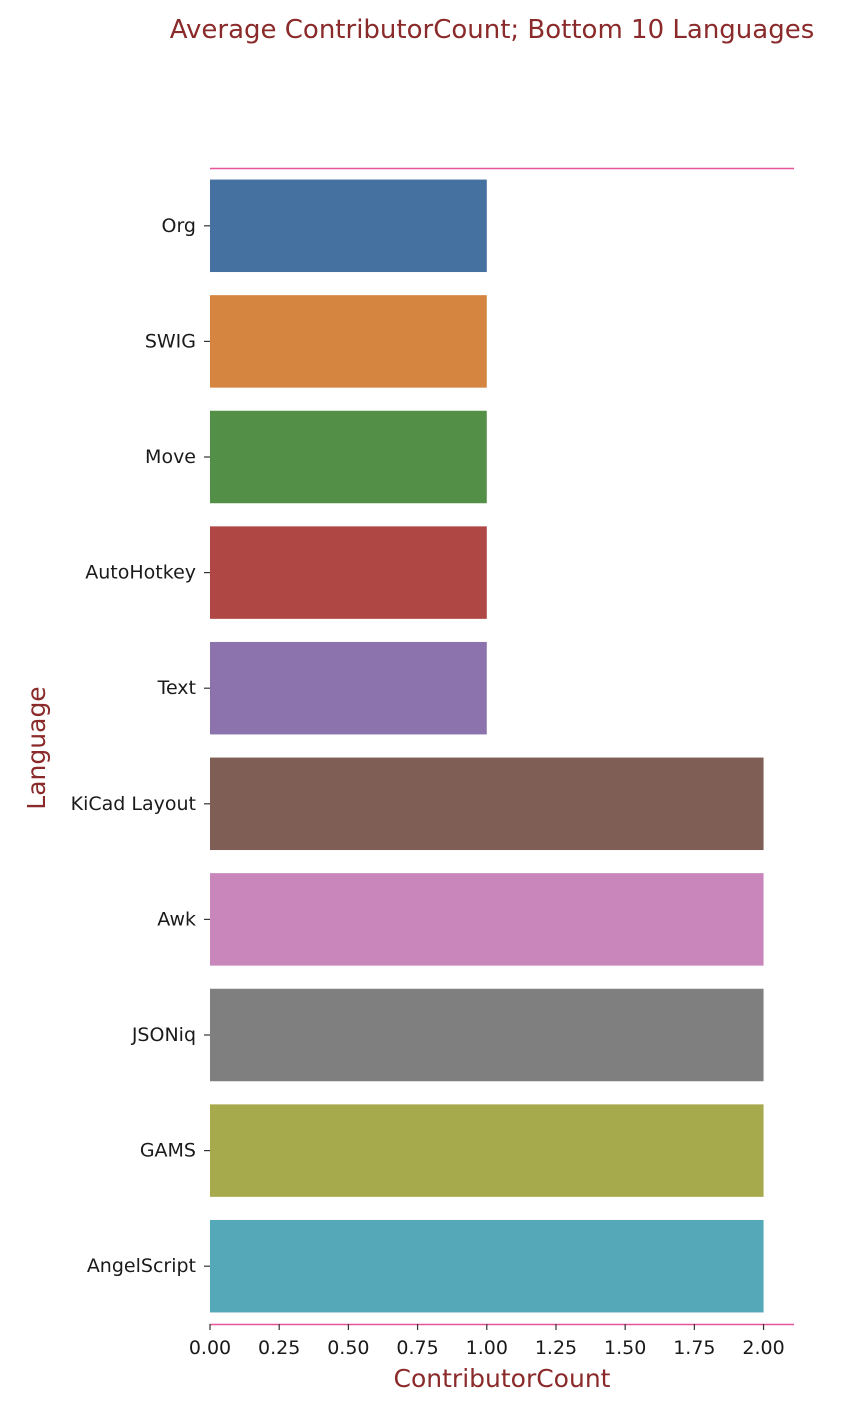  Describe the element at coordinates (694, 1348) in the screenshot. I see `x-tick-label-7: 1.75` at that location.